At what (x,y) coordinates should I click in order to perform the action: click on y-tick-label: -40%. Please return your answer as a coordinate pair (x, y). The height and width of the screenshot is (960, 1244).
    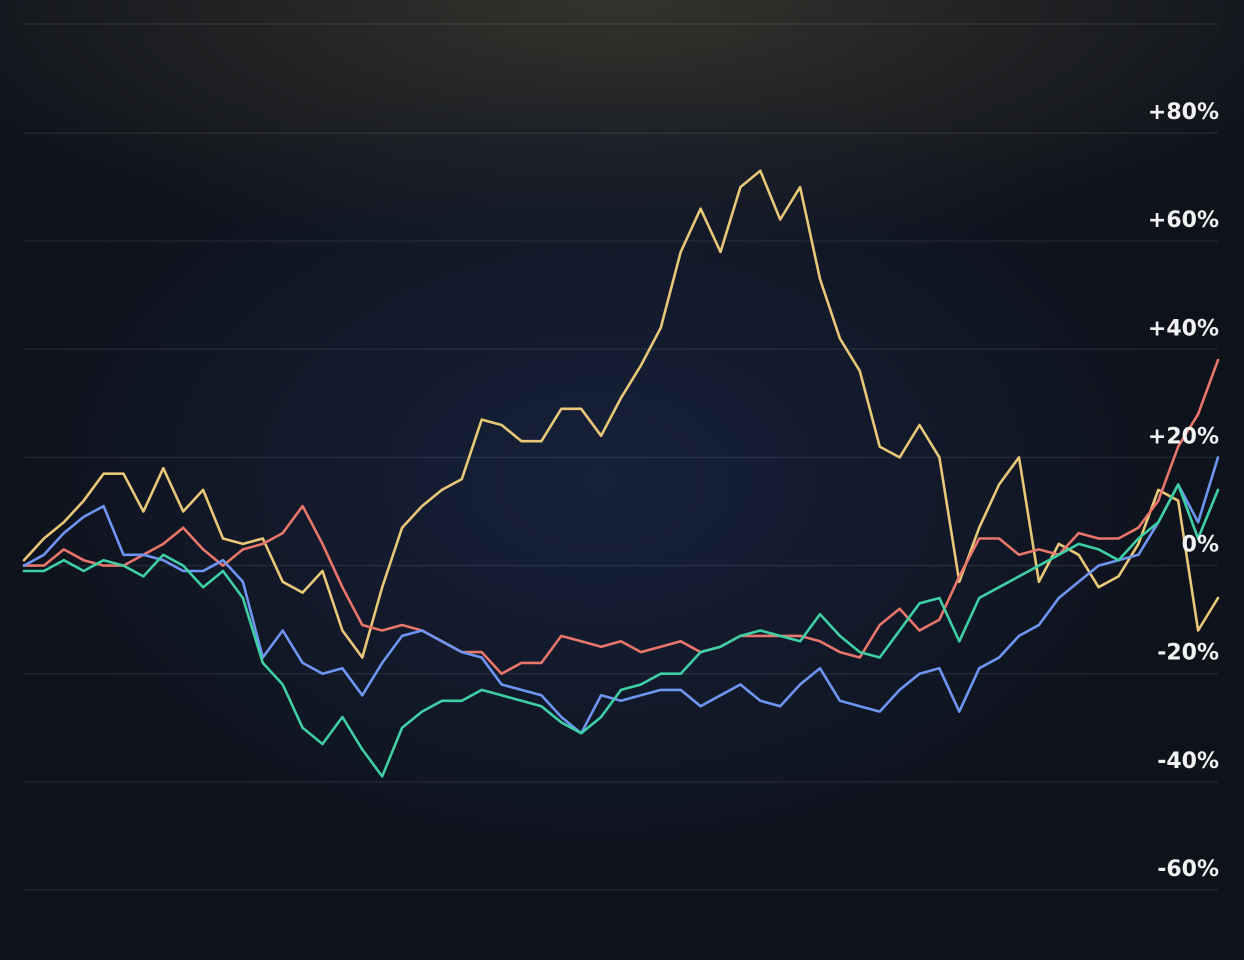
    Looking at the image, I should click on (1188, 761).